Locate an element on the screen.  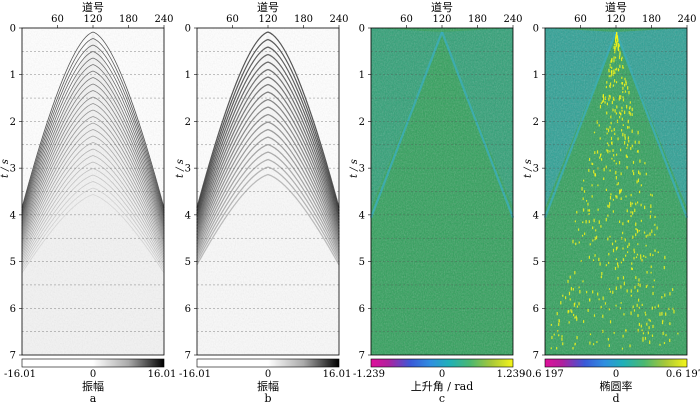
colorbar-max-label: 0.6 197 is located at coordinates (683, 374).